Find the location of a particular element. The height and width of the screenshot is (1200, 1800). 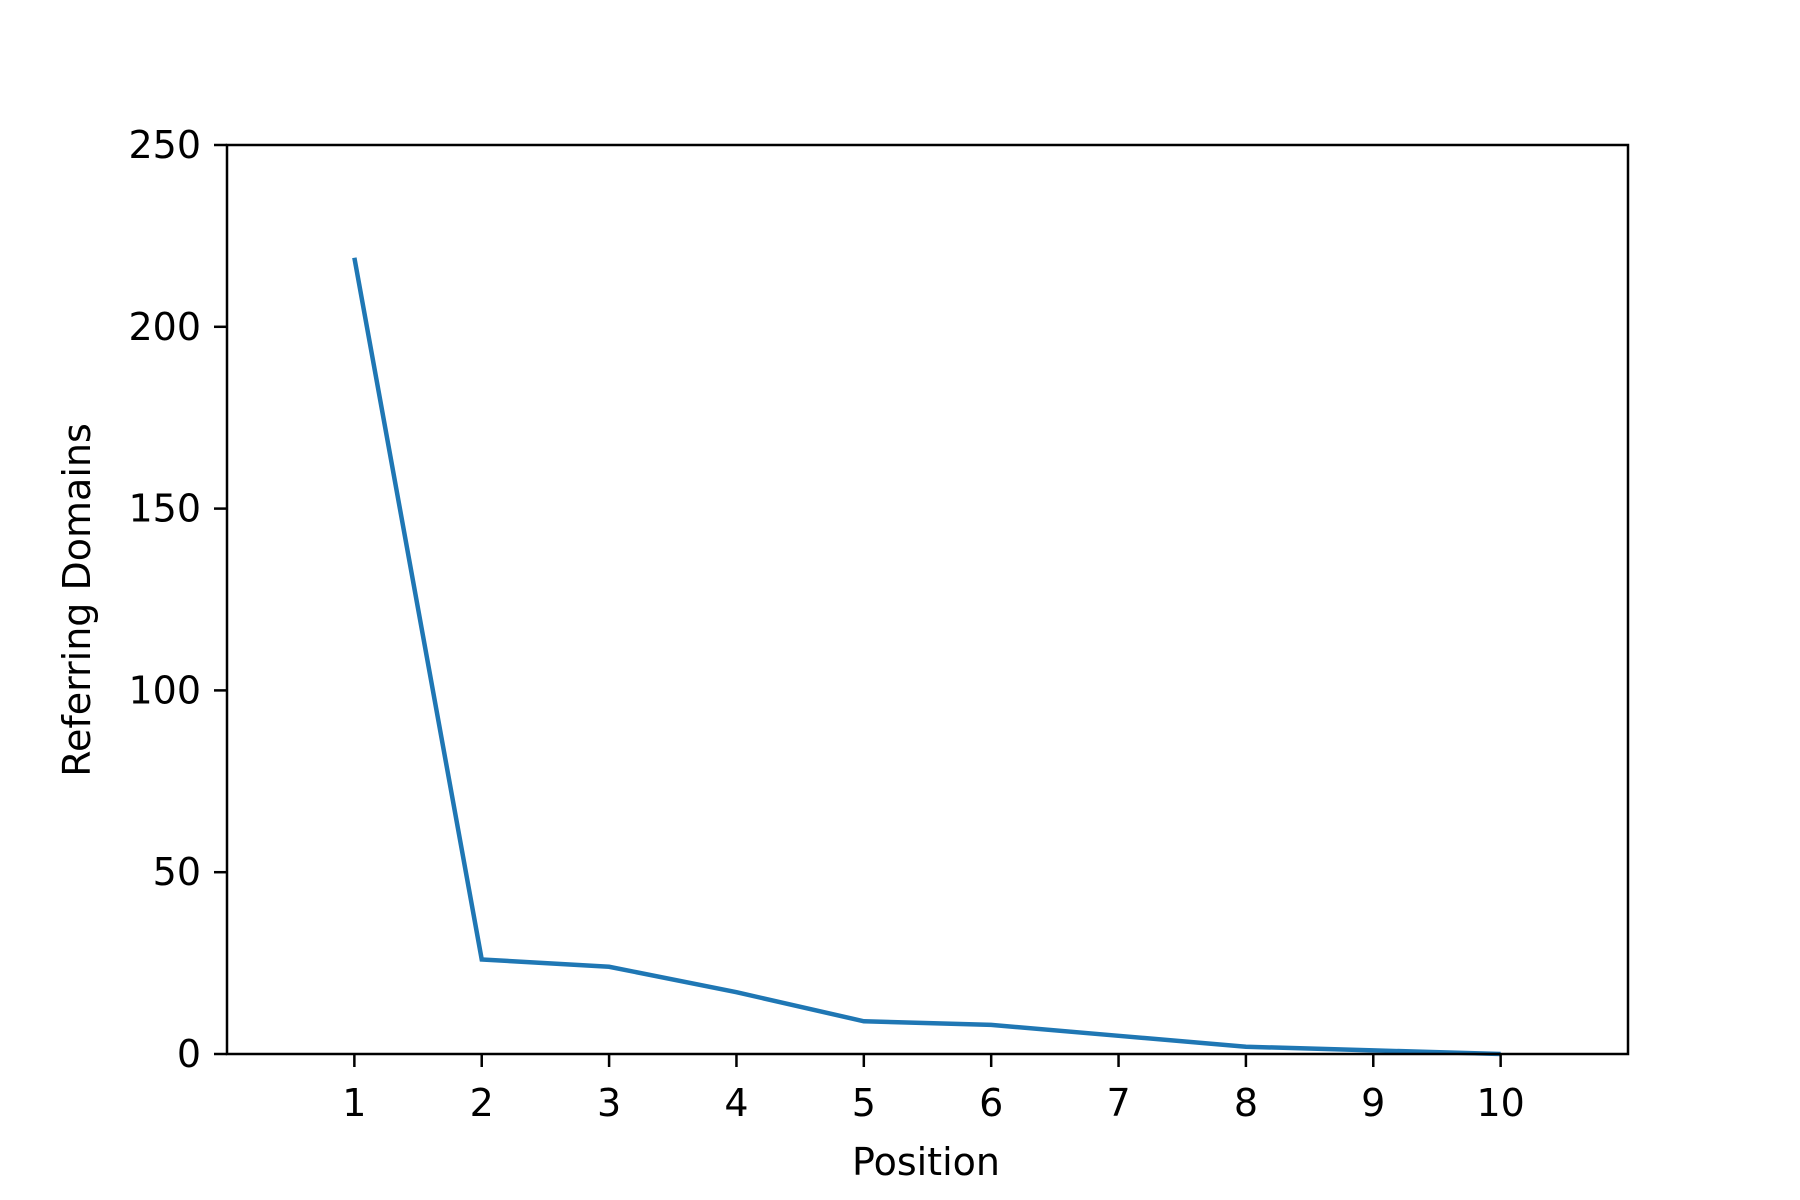

y-tick-label: 200 is located at coordinates (164, 327).